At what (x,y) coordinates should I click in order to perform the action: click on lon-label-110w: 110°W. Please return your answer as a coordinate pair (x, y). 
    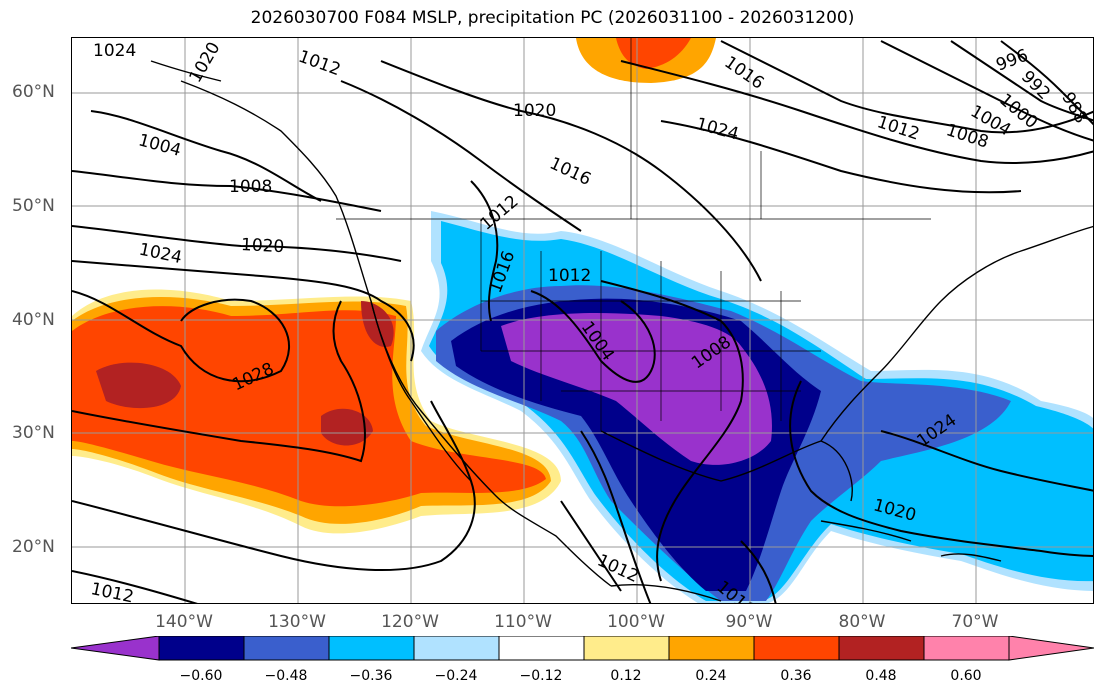
    Looking at the image, I should click on (523, 622).